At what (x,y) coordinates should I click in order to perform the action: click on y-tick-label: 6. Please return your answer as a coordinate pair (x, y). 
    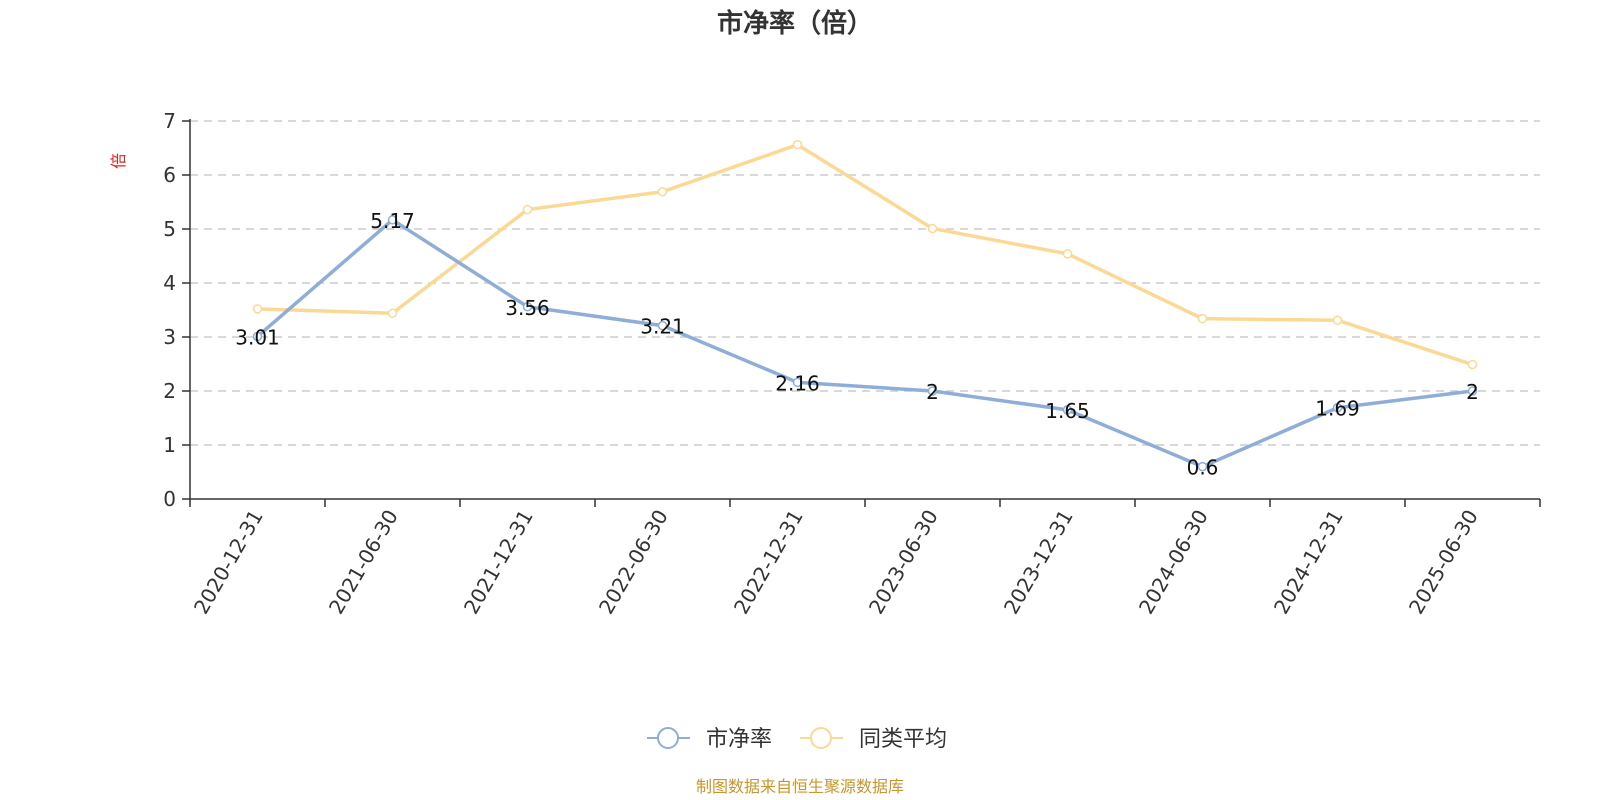
    Looking at the image, I should click on (169, 175).